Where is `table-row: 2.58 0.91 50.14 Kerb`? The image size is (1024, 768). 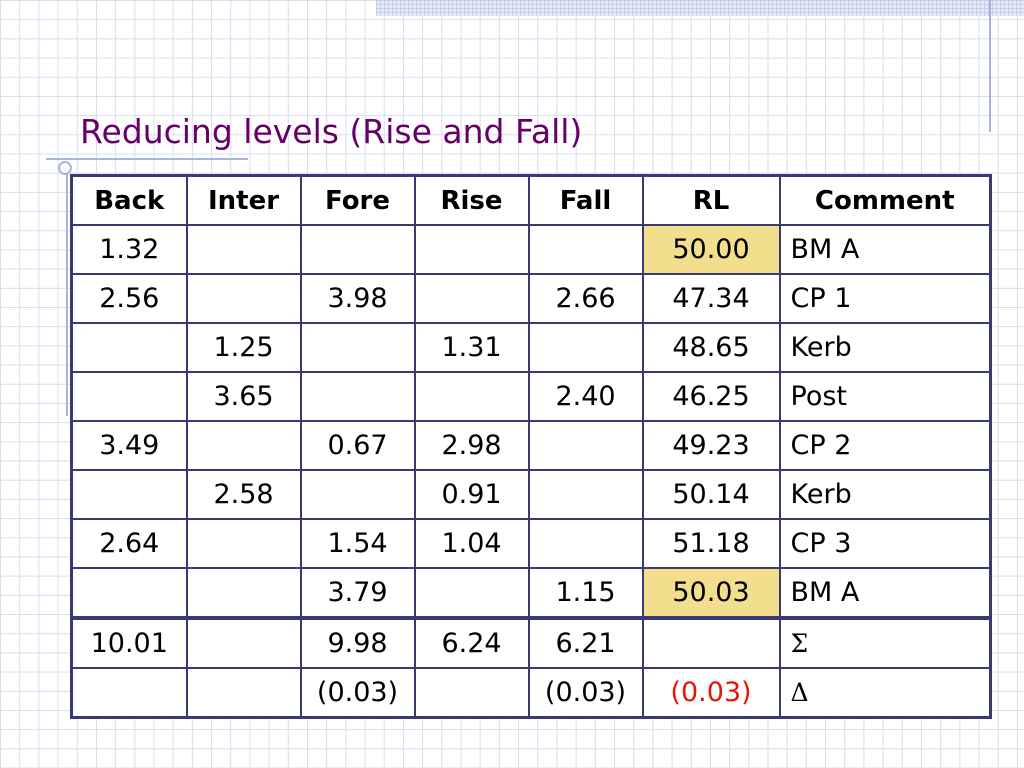 table-row: 2.58 0.91 50.14 Kerb is located at coordinates (531, 494).